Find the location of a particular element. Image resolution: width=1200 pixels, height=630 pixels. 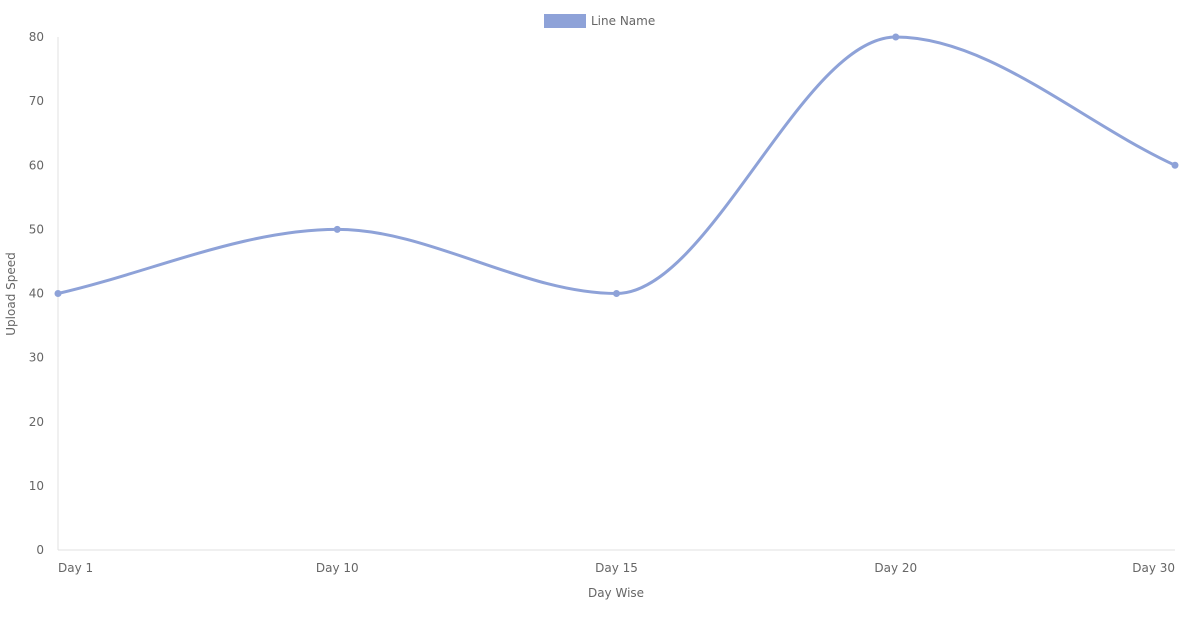

x-tick-label: Day 10 is located at coordinates (337, 568).